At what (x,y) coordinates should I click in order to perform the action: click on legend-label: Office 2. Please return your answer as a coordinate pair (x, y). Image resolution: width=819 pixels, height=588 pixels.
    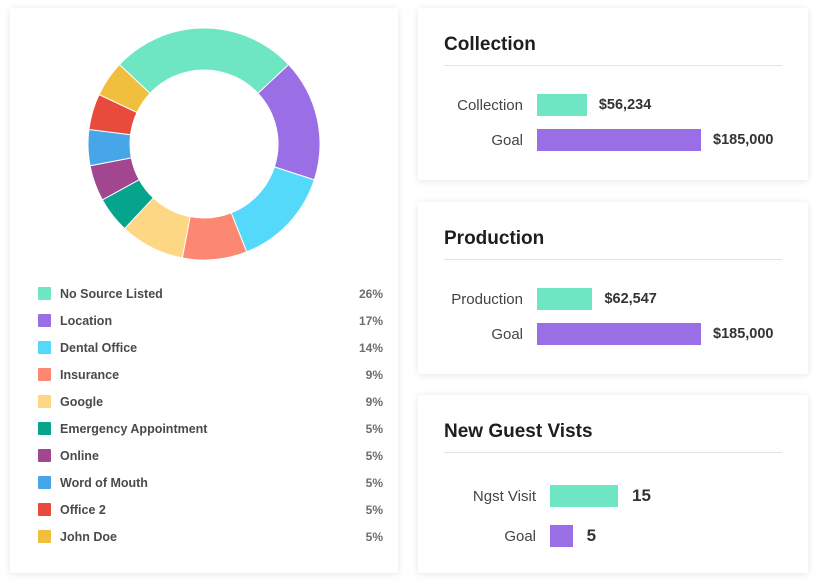
    Looking at the image, I should click on (83, 509).